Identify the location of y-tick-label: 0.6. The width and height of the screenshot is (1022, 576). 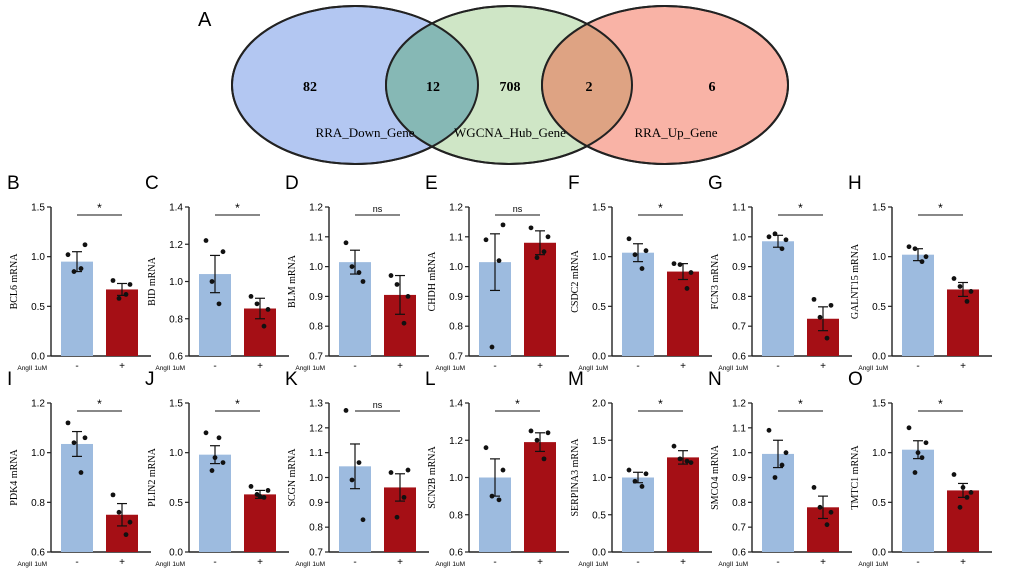
(456, 553).